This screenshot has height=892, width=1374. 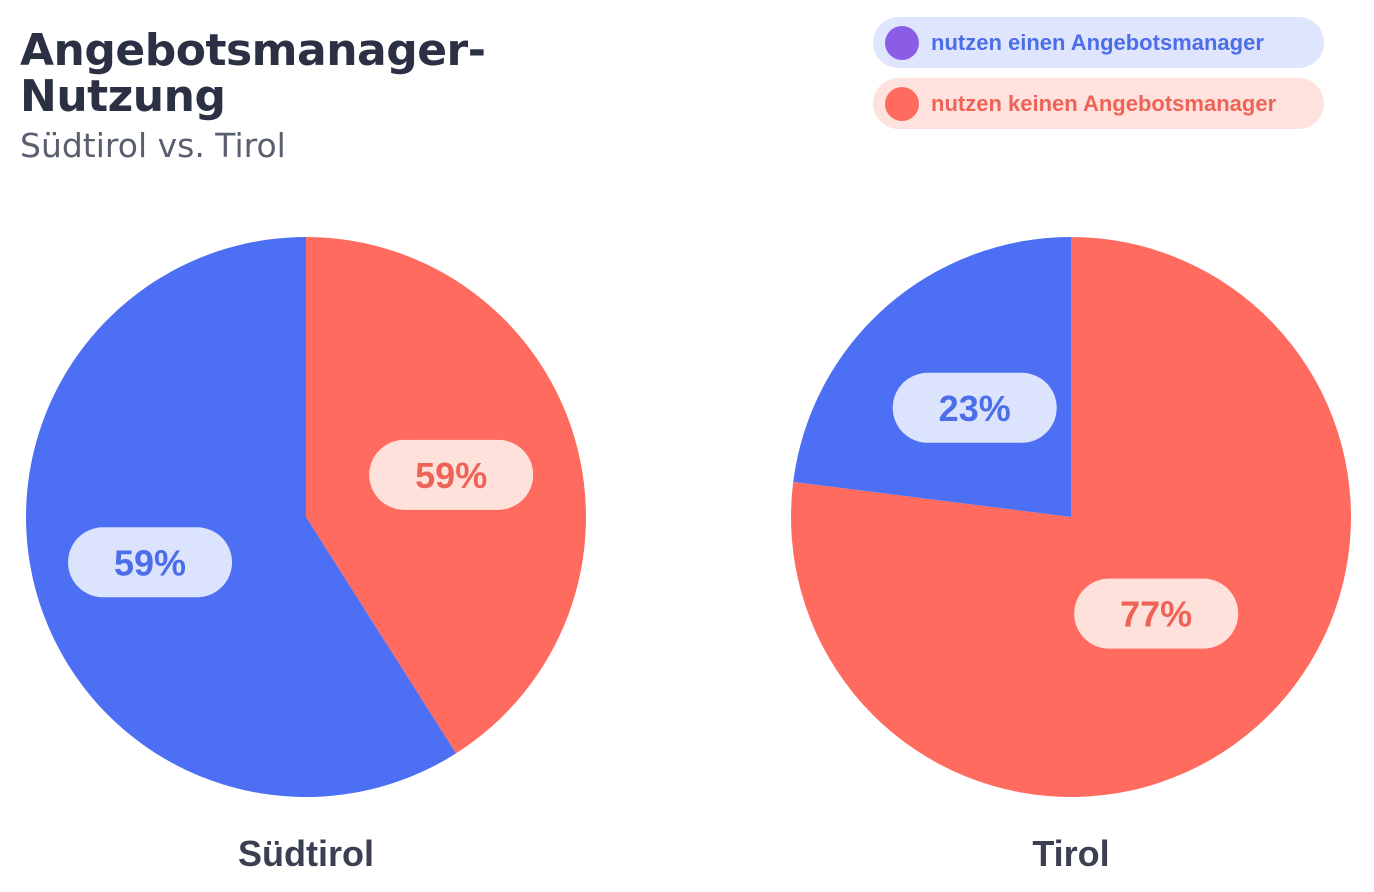 I want to click on legend-item-not-uses: nutzen keinen Angebotsmanager, so click(x=1098, y=103).